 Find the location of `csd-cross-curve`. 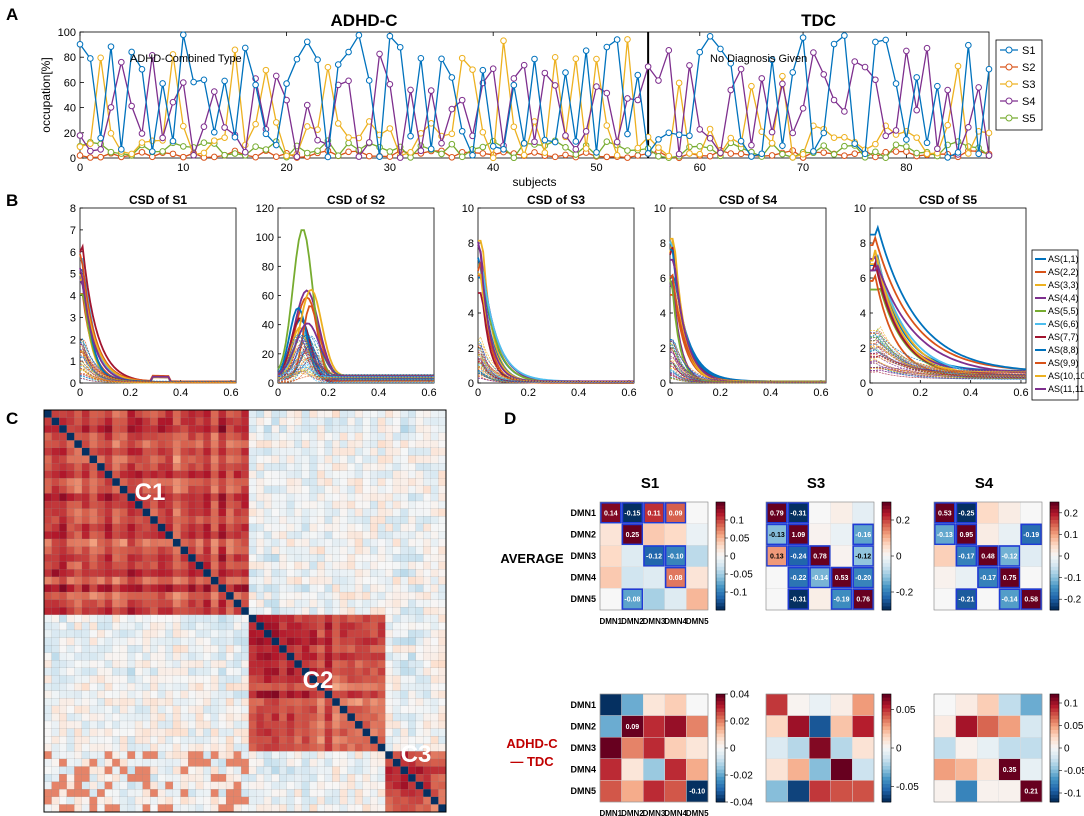

csd-cross-curve is located at coordinates (355, 370).